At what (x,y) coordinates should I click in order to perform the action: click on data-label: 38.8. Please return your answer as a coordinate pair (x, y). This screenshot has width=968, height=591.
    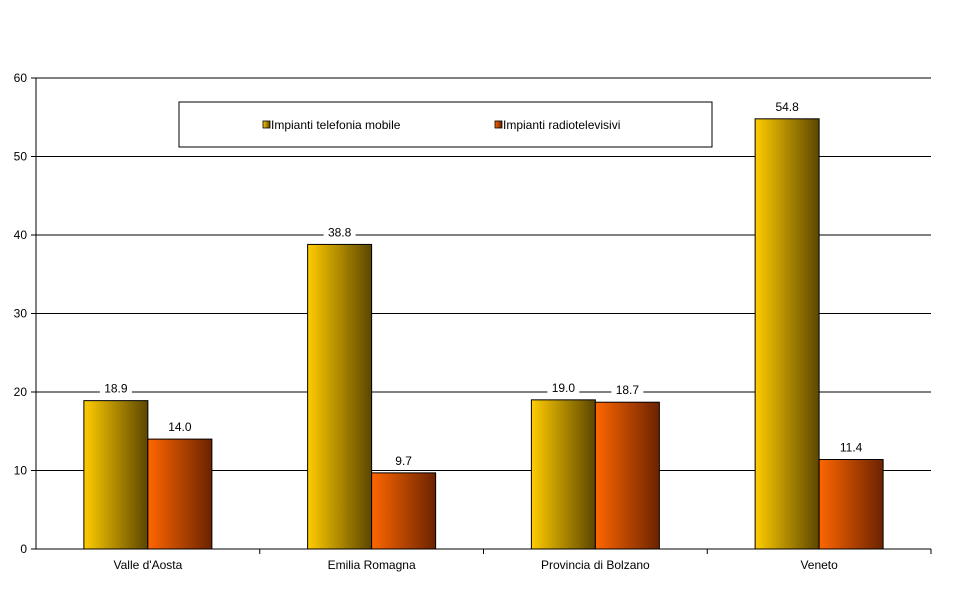
    Looking at the image, I should click on (340, 232).